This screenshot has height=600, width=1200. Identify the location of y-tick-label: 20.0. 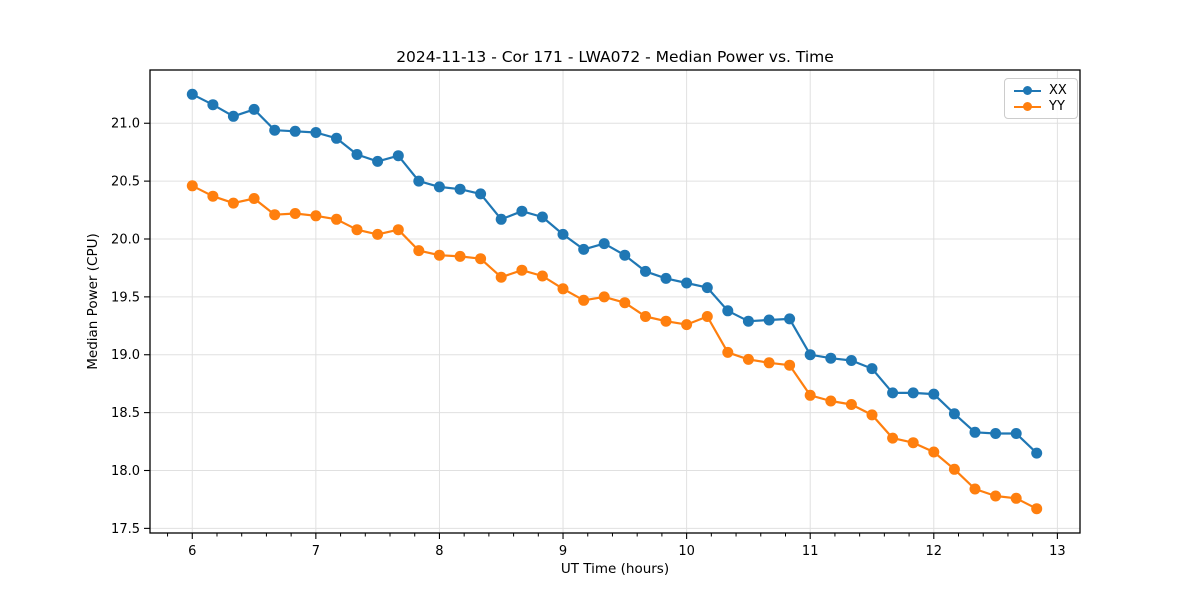
(125, 239).